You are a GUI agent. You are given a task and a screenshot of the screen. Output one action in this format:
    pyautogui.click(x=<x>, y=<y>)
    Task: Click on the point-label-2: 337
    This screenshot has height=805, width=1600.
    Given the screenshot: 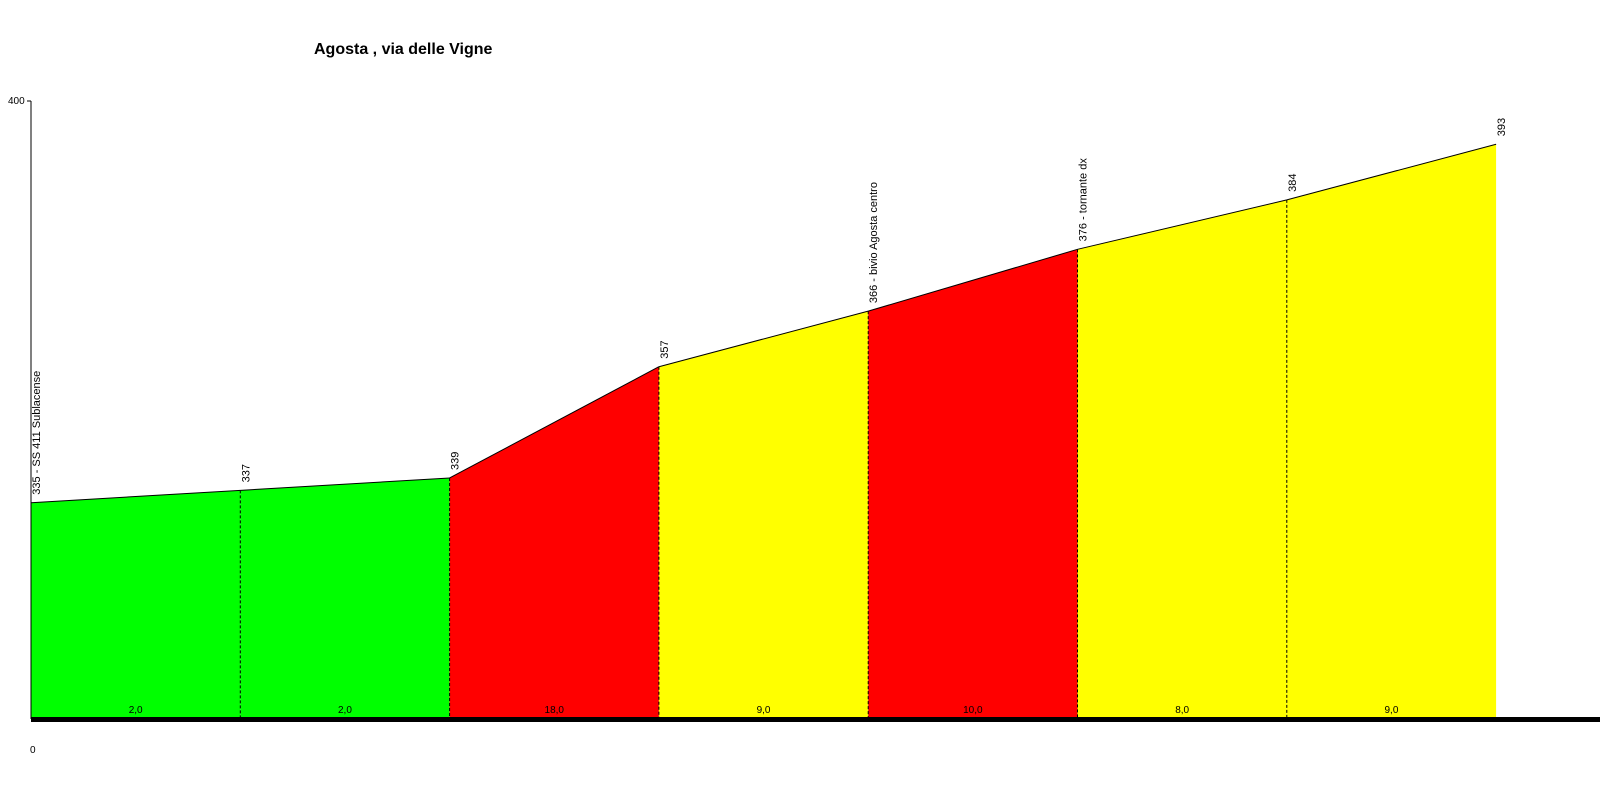 What is the action you would take?
    pyautogui.click(x=246, y=473)
    